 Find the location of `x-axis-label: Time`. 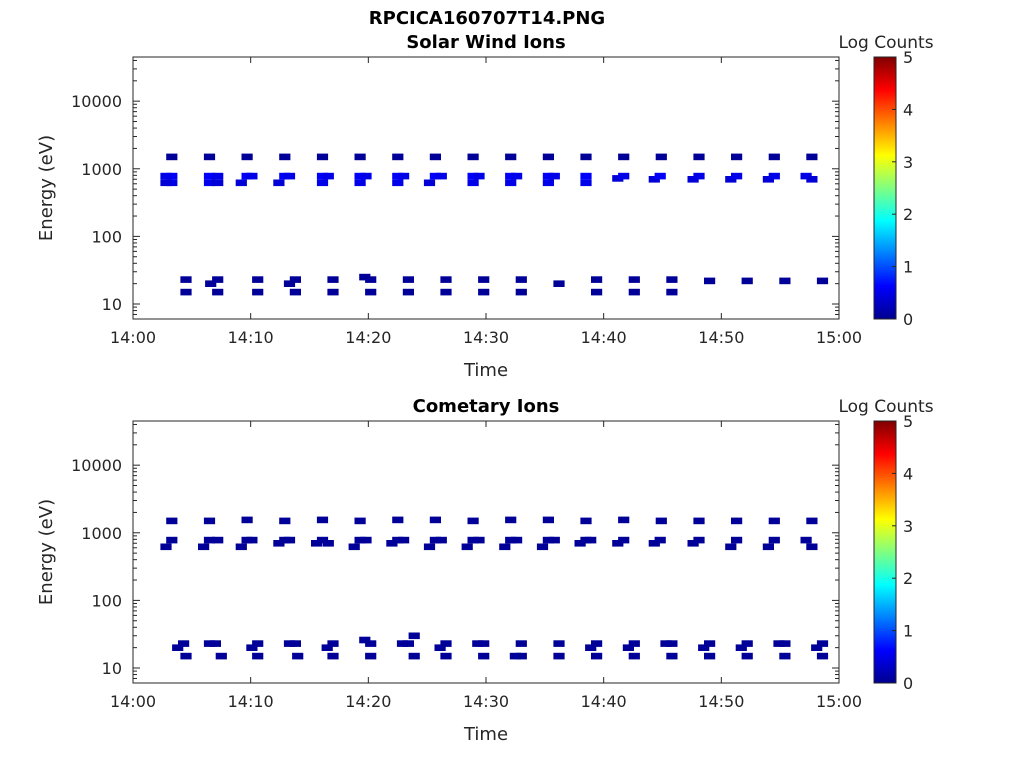

x-axis-label: Time is located at coordinates (485, 734).